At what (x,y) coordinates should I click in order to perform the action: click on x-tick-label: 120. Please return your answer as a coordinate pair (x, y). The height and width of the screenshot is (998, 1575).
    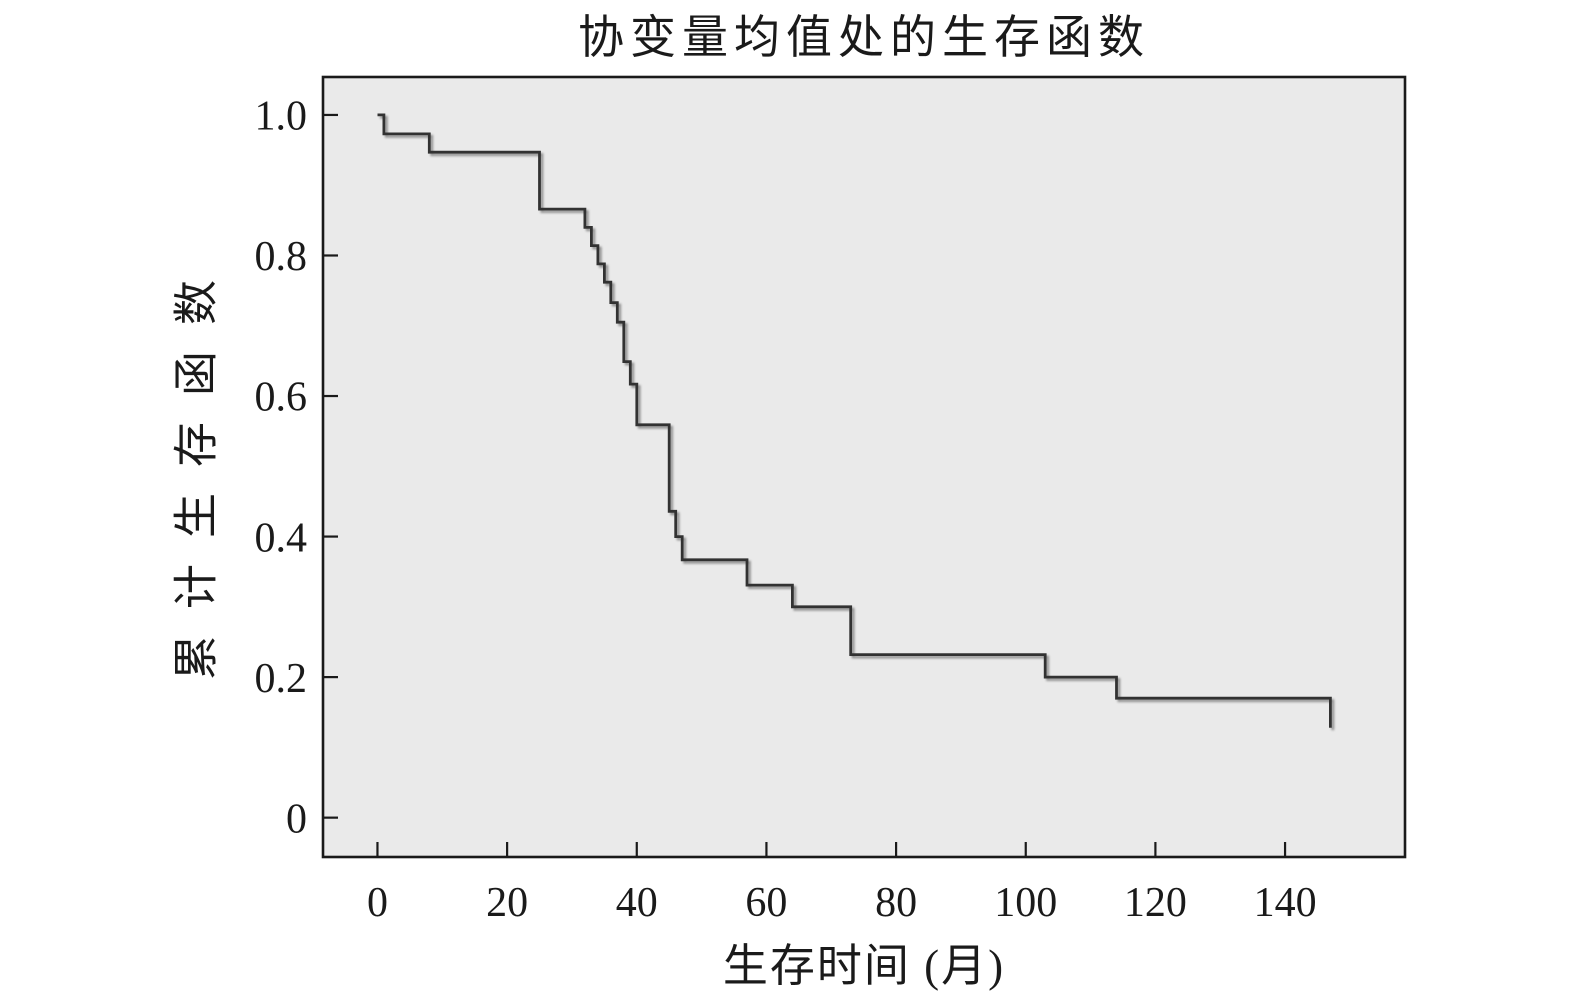
    Looking at the image, I should click on (1155, 903).